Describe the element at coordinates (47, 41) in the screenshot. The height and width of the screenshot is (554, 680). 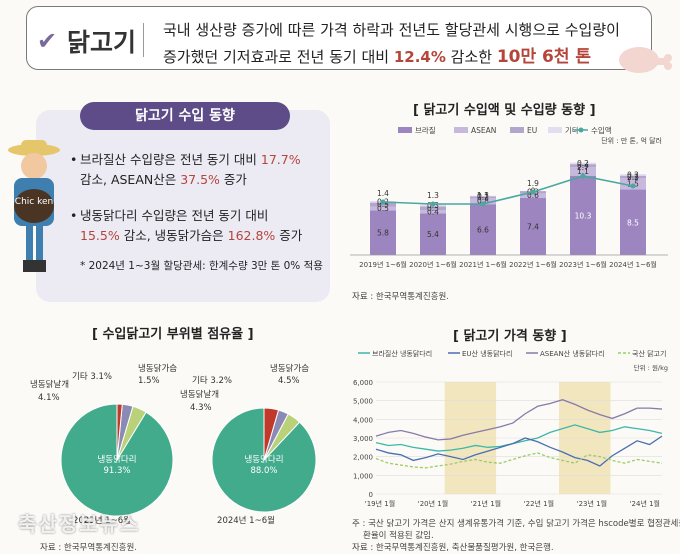
I see `check-icon: ✔` at that location.